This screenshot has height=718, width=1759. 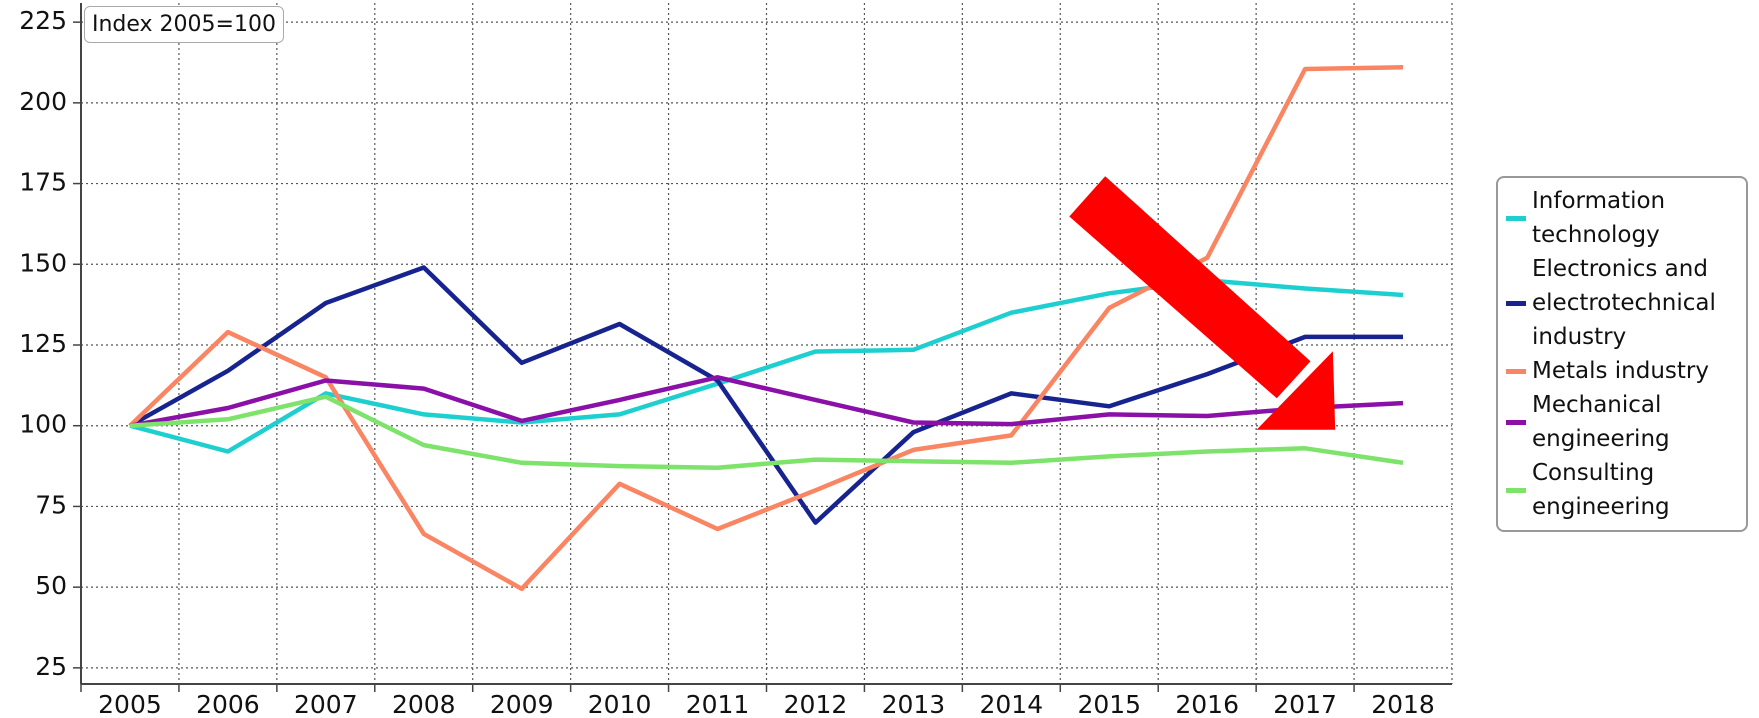 I want to click on legend-item: Information technology, so click(x=1622, y=218).